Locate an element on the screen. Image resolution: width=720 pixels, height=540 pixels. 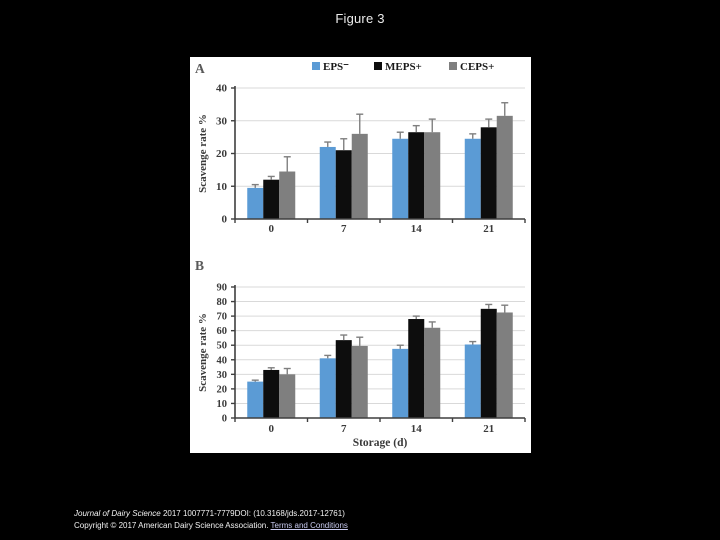
x-axis-label: Storage (d) is located at coordinates (380, 443).